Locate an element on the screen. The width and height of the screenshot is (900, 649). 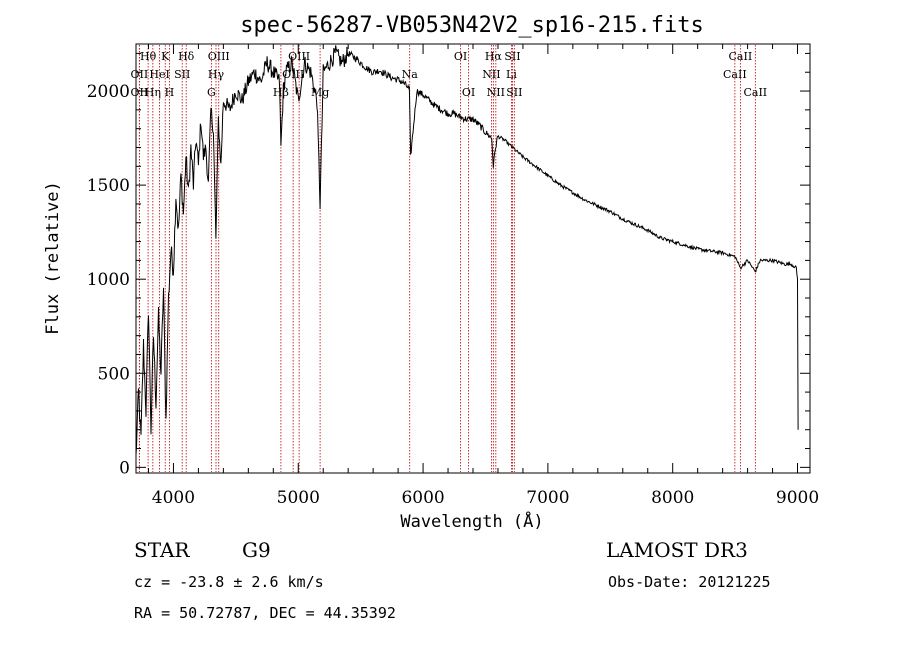
line-label-27: CaII is located at coordinates (755, 92).